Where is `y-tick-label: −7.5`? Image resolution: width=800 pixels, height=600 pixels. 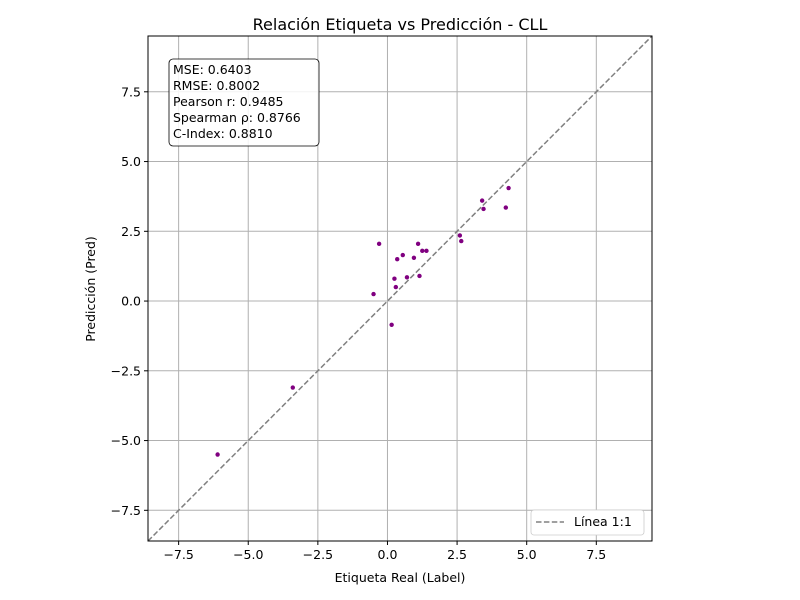
y-tick-label: −7.5 is located at coordinates (126, 510).